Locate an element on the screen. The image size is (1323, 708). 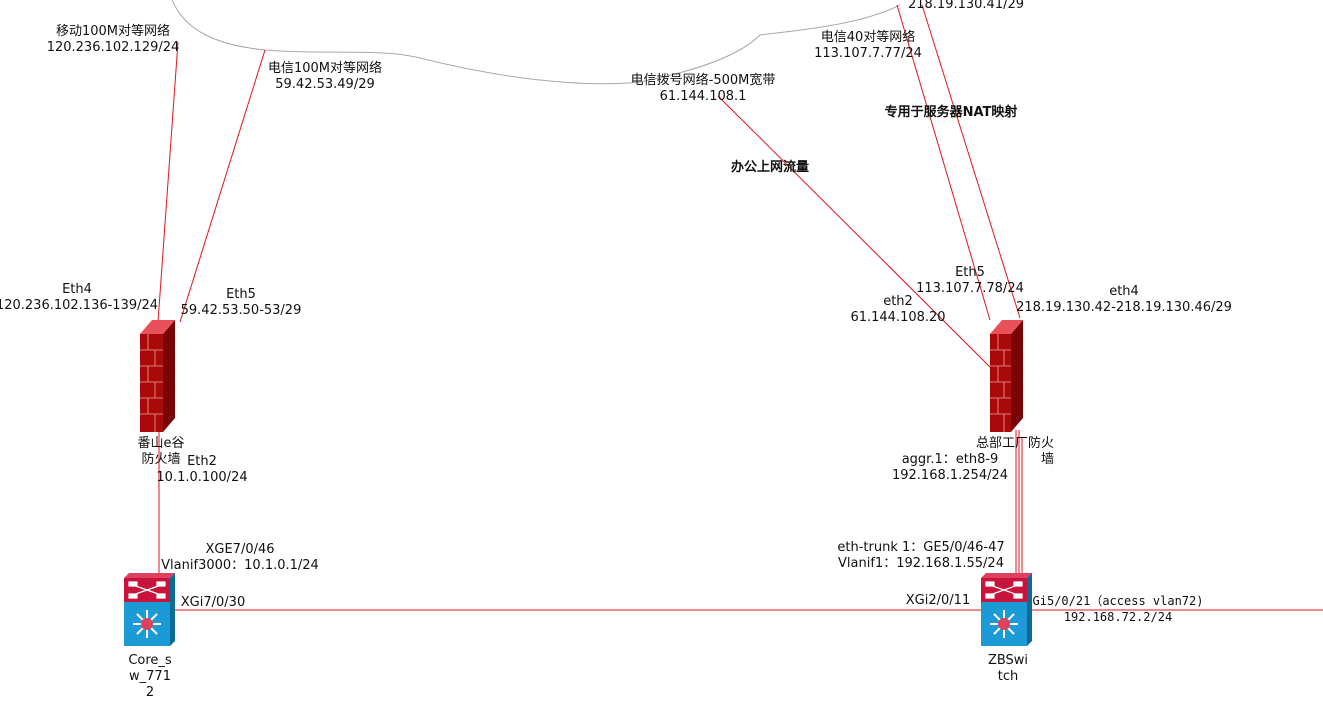
device-label-zbswitch: ZBSwitch is located at coordinates (1008, 668).